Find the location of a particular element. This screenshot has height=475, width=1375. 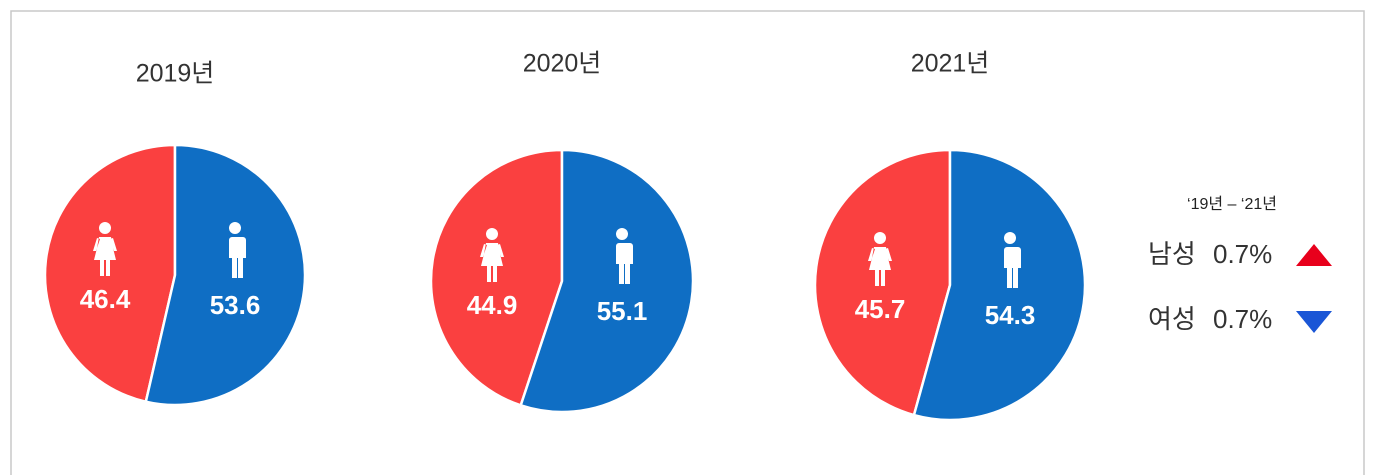

chart-title: 2021년 is located at coordinates (950, 64).